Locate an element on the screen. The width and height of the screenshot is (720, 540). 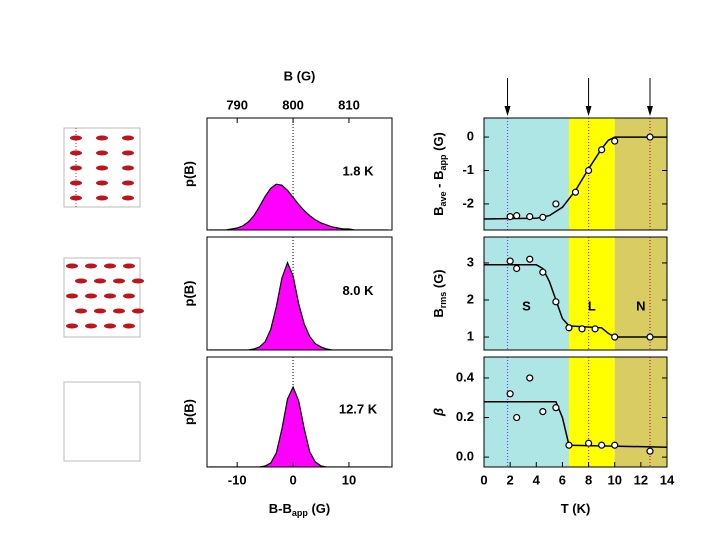
x-axis-label: T (K) is located at coordinates (576, 508).